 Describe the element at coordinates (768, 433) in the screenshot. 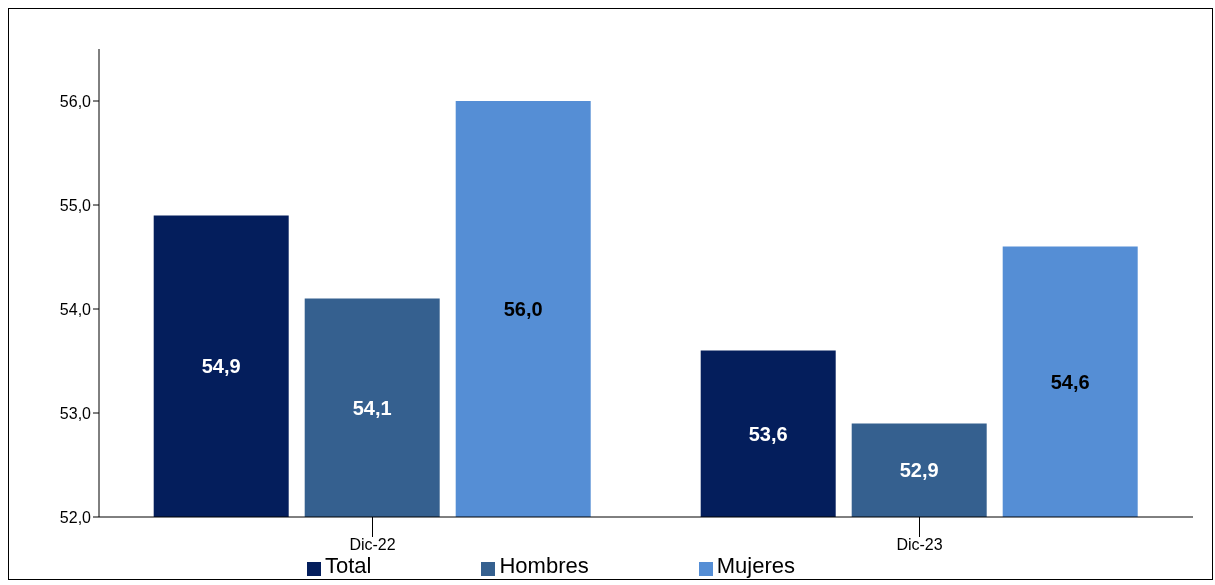

I see `data-label: 53,6` at that location.